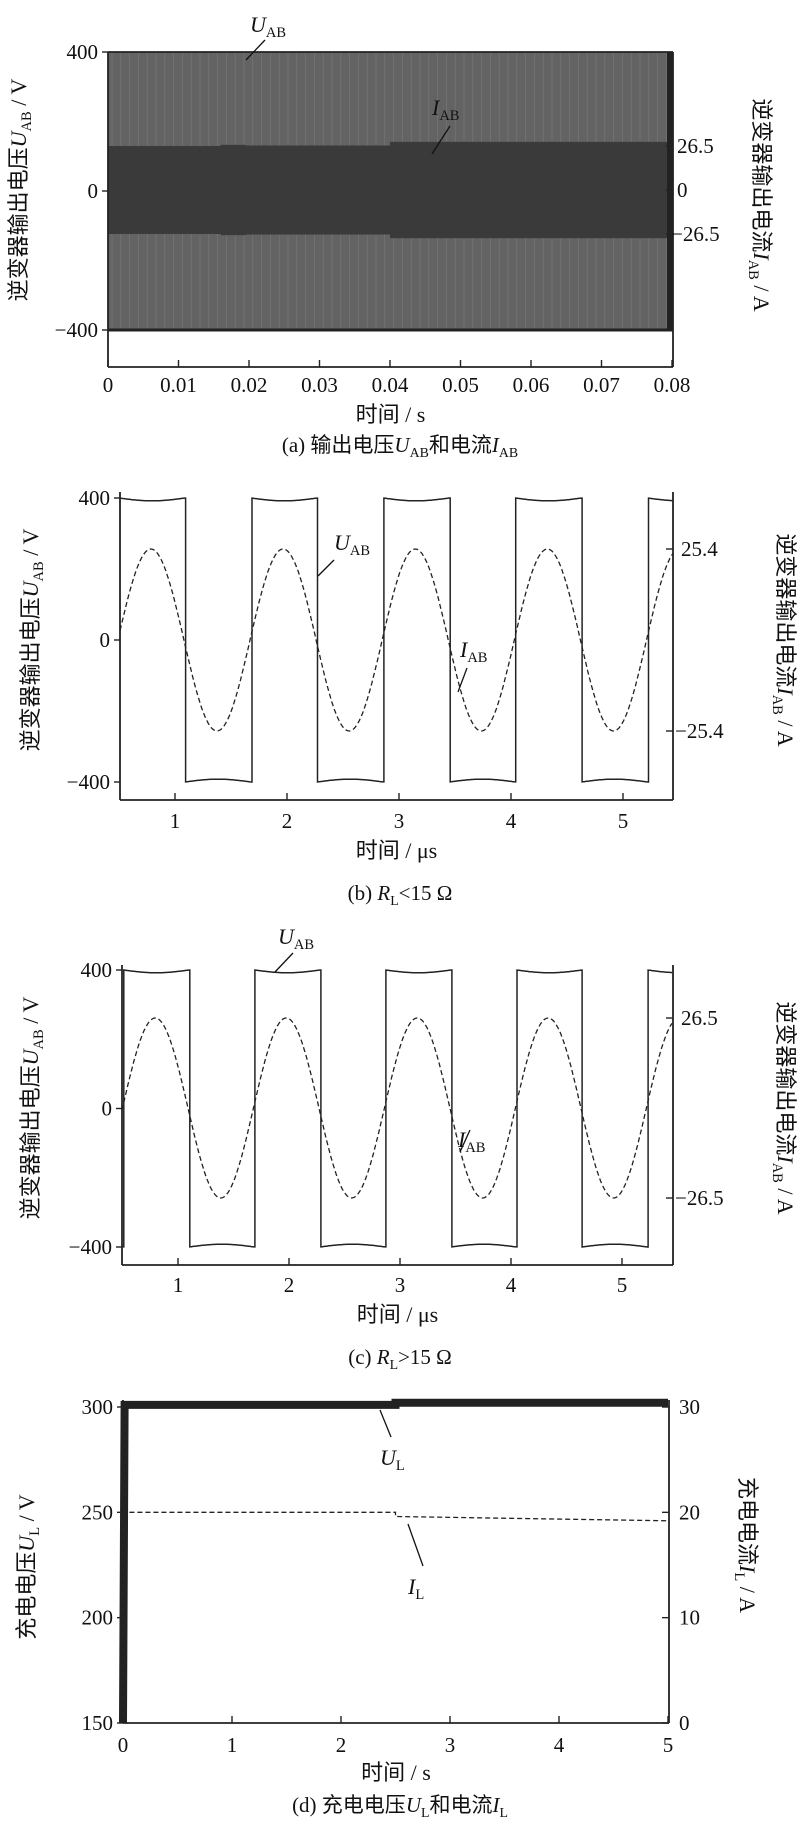 The height and width of the screenshot is (1829, 800). I want to click on x-tick-label: 0.02, so click(249, 385).